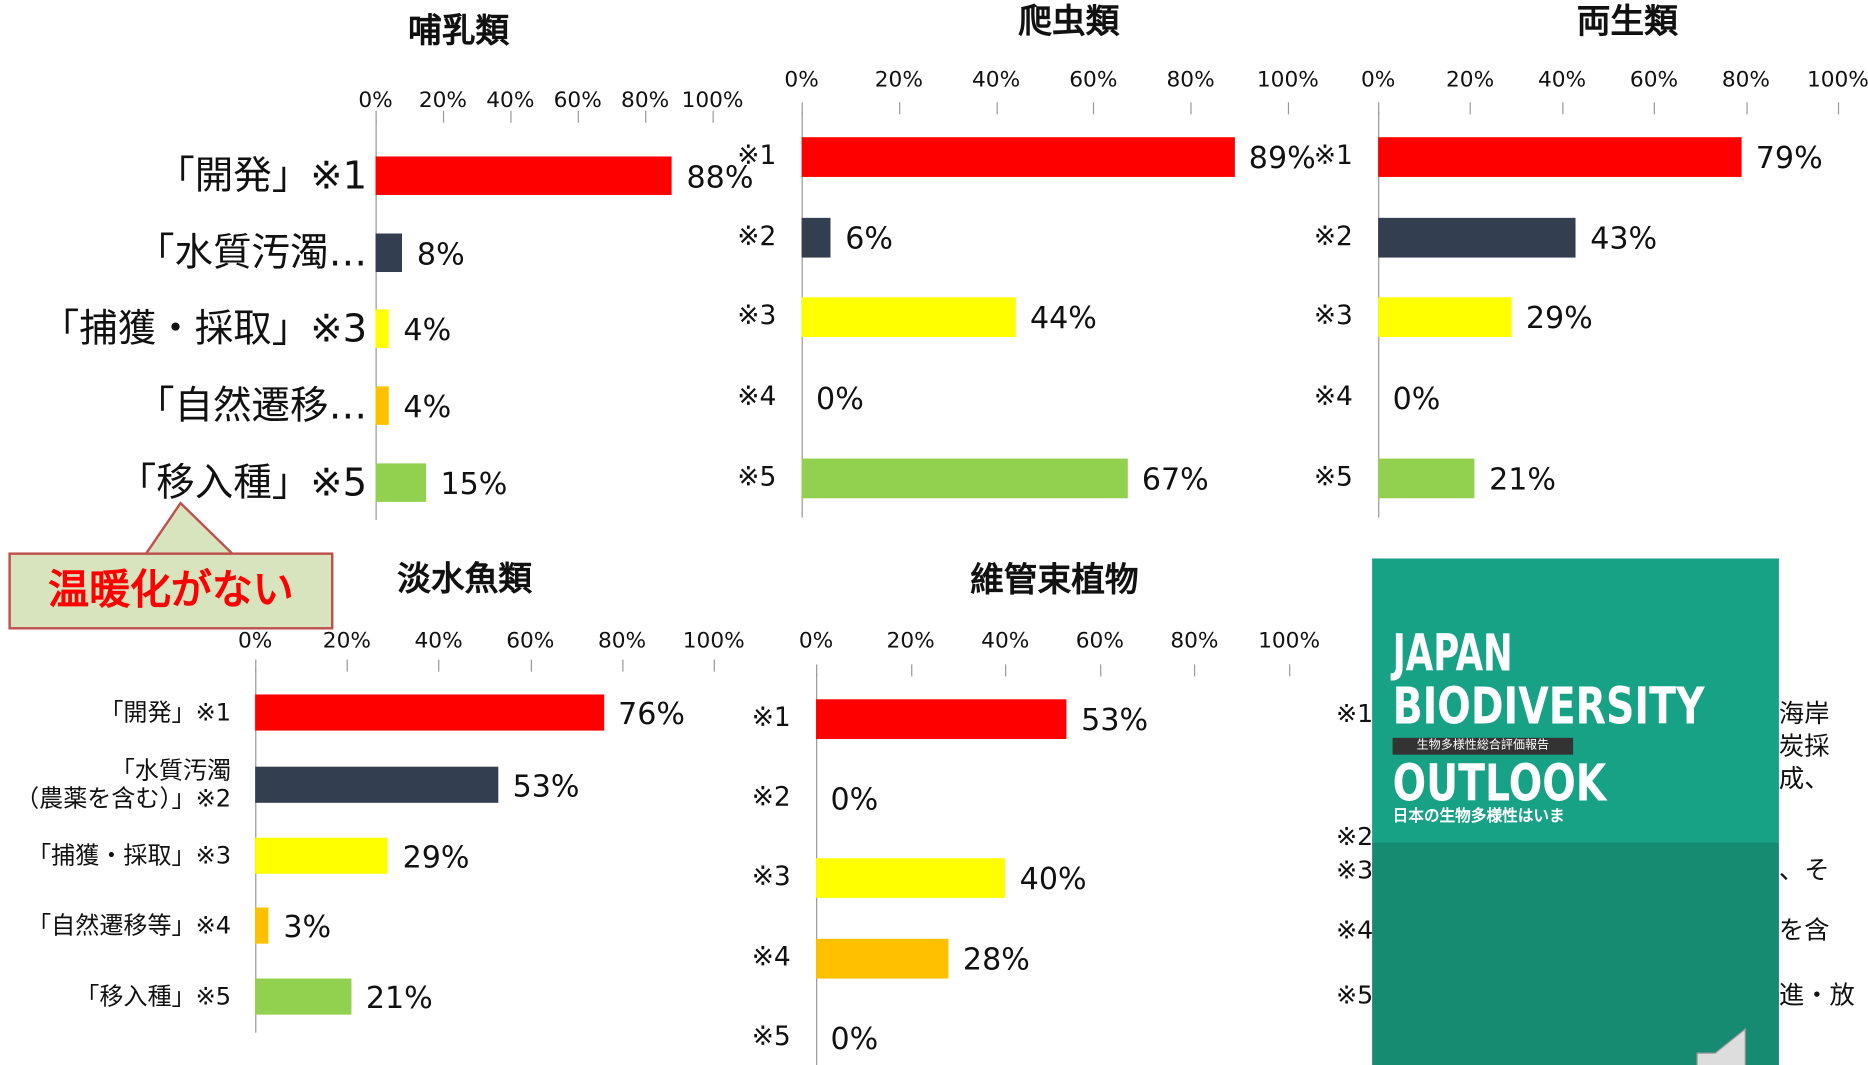 This screenshot has height=1065, width=1868. I want to click on book-title-2: BIODIVERSITY, so click(1548, 706).